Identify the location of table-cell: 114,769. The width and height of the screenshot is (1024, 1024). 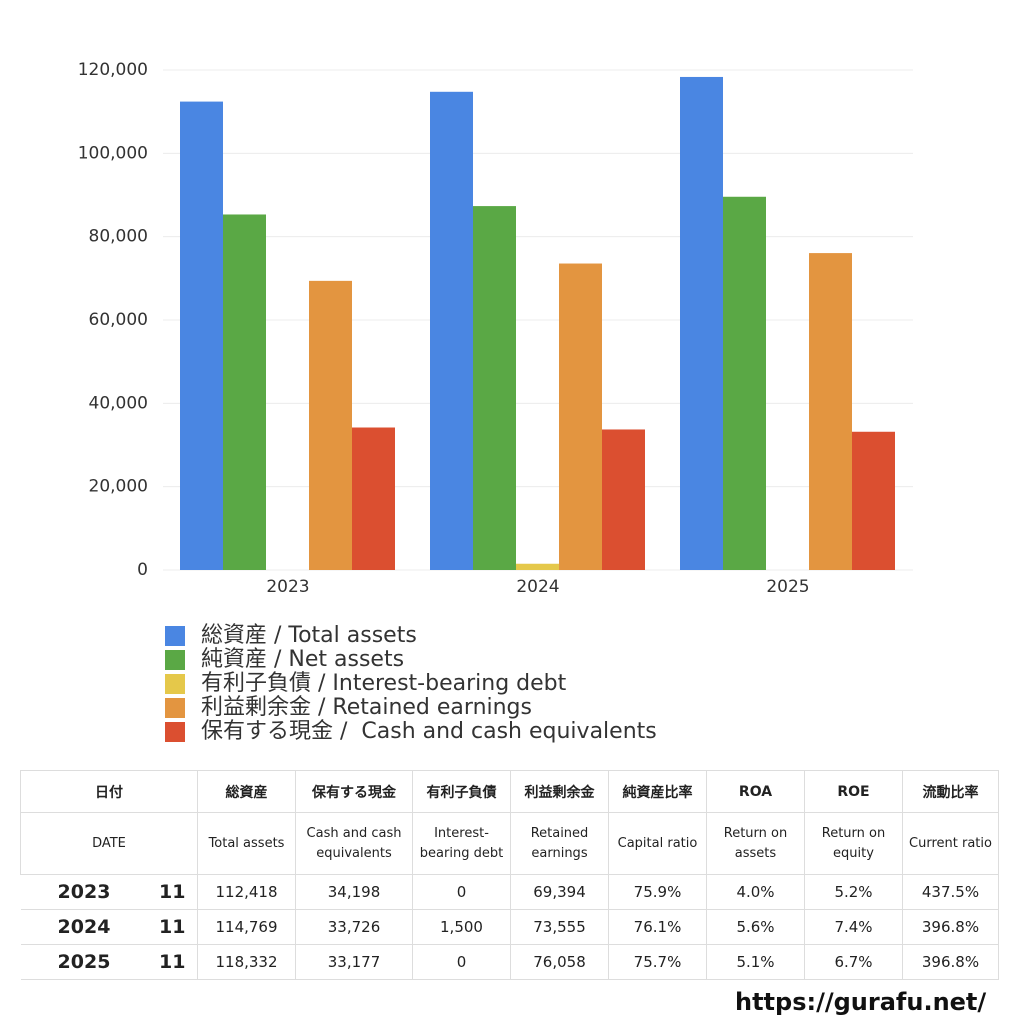
(246, 927).